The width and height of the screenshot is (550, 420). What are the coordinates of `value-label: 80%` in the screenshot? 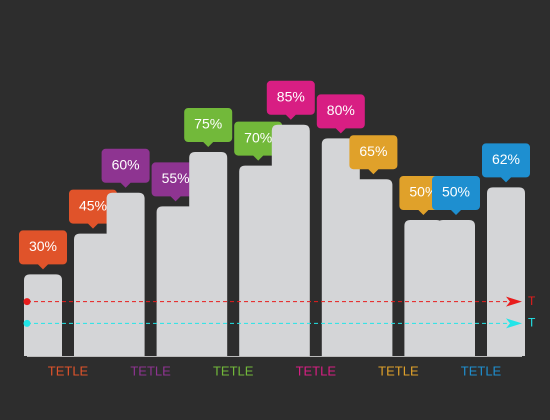 It's located at (341, 110).